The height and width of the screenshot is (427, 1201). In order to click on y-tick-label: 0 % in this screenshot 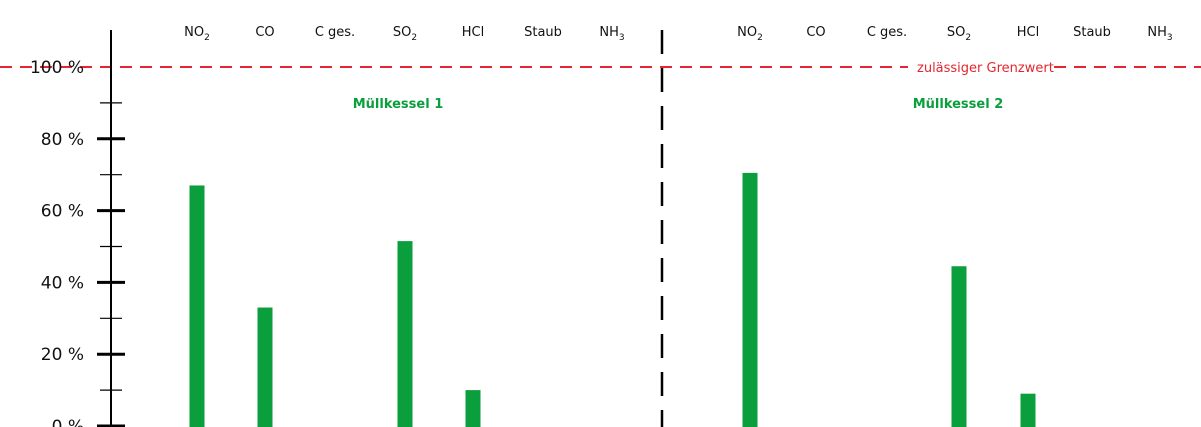, I will do `click(68, 422)`.